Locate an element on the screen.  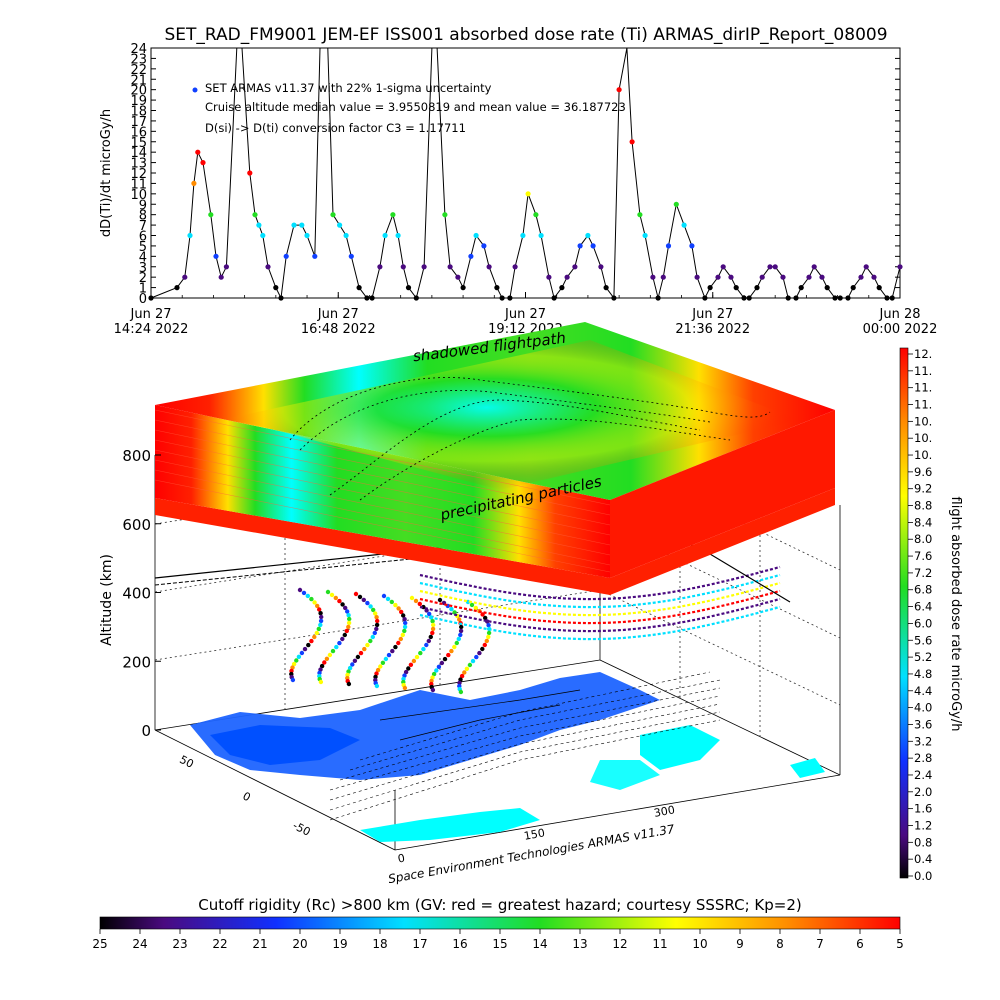
altitude-tick-label: 0 is located at coordinates (146, 731).